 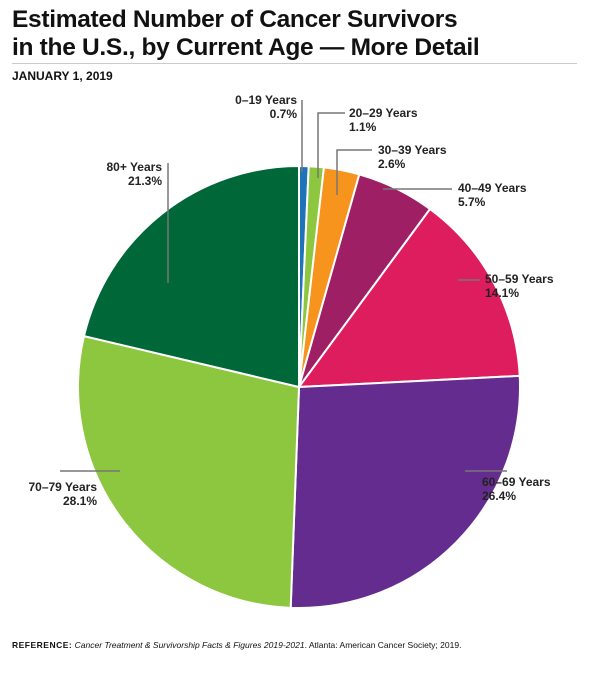 I want to click on chart-subtitle: JANUARY 1, 2019, so click(x=62, y=76).